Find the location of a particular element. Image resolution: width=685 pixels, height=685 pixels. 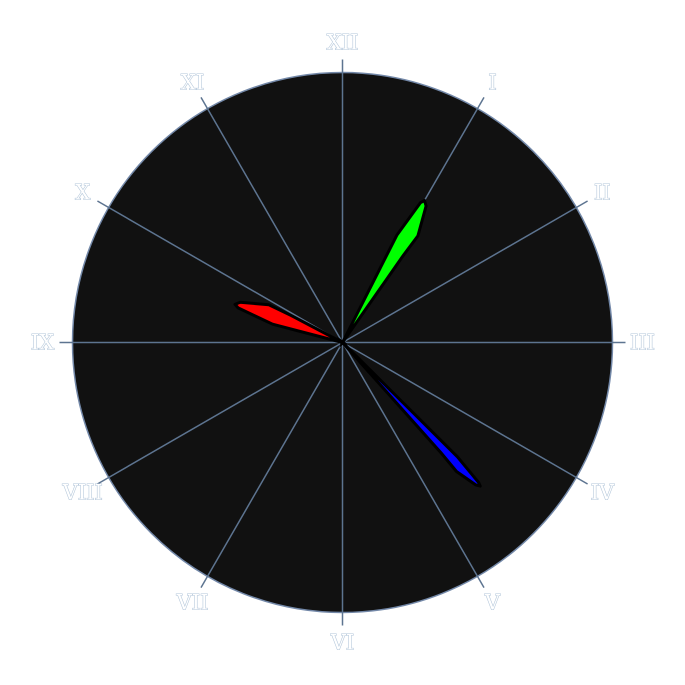

numeral-iv: IV is located at coordinates (603, 493).